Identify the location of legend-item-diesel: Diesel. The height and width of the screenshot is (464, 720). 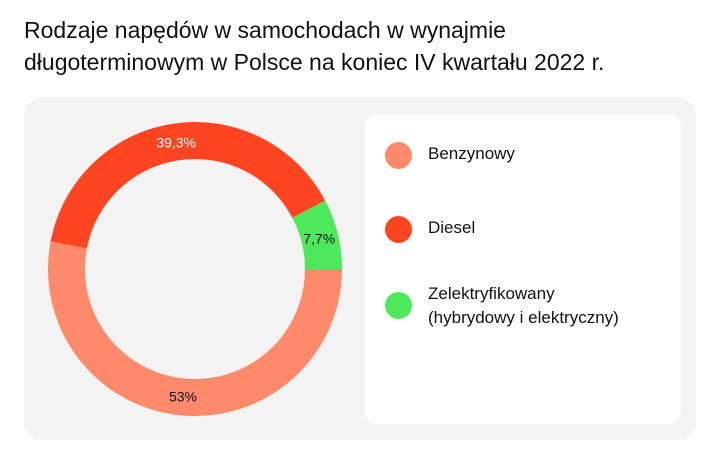
(430, 229).